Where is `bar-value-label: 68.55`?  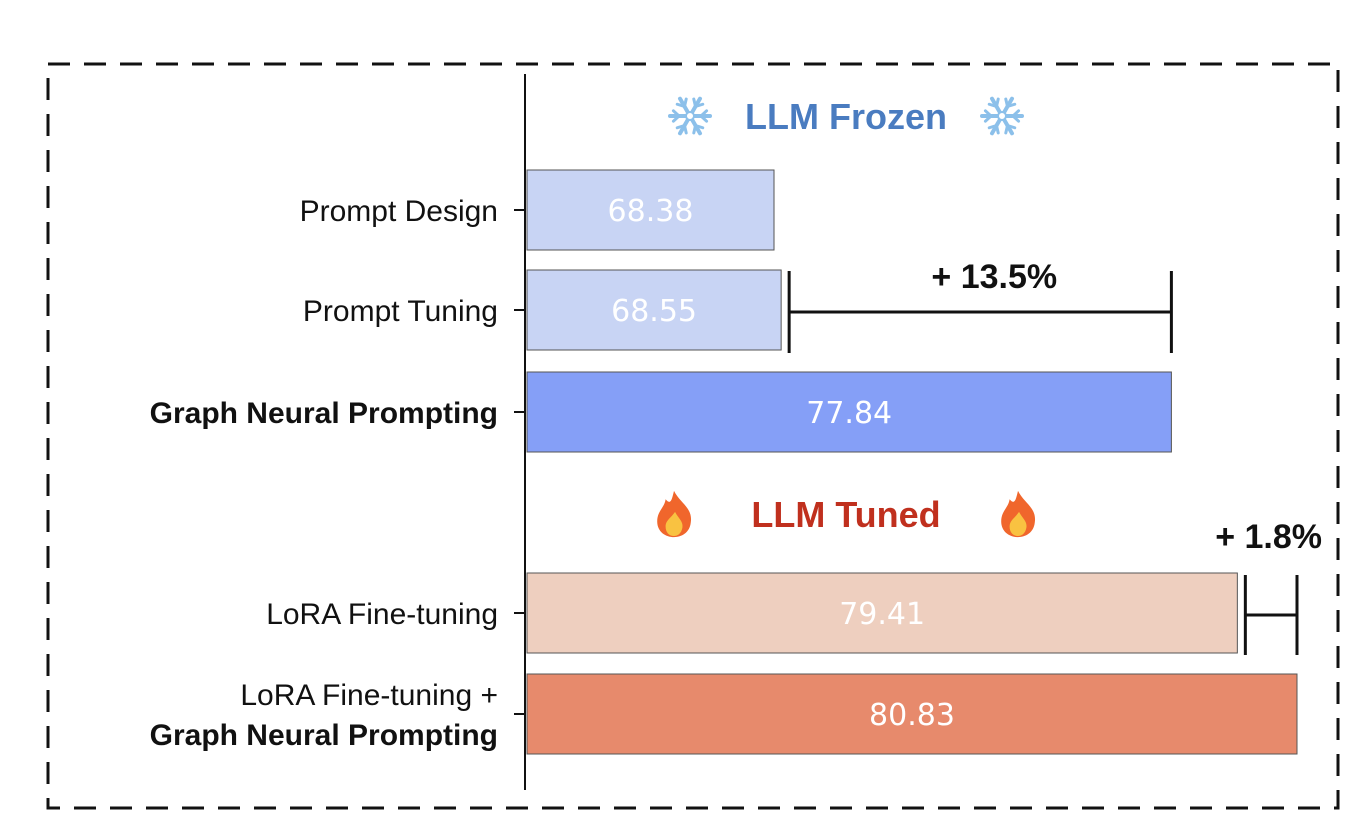
bar-value-label: 68.55 is located at coordinates (654, 311).